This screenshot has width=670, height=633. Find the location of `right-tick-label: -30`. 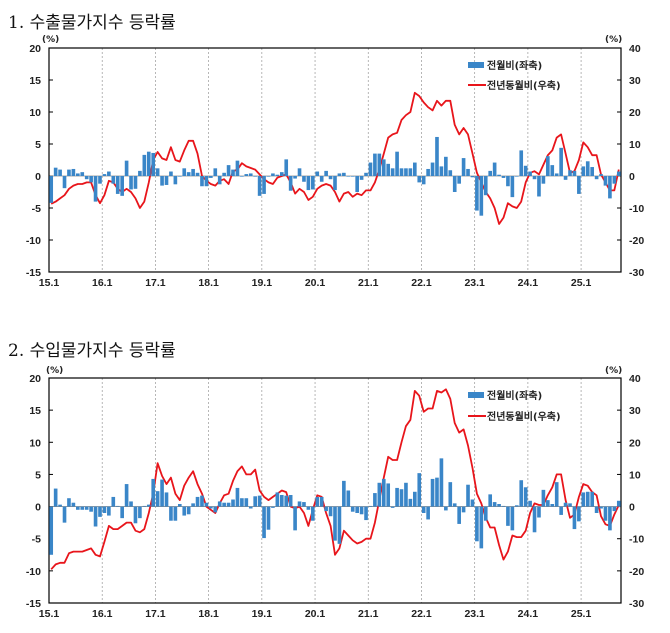

right-tick-label: -30 is located at coordinates (636, 604).